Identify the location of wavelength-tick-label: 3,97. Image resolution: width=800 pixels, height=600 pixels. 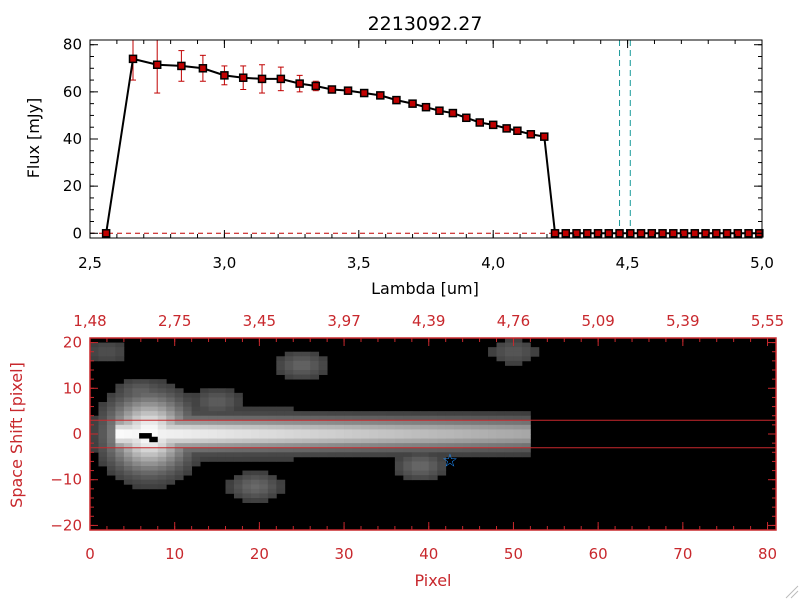
(343, 321).